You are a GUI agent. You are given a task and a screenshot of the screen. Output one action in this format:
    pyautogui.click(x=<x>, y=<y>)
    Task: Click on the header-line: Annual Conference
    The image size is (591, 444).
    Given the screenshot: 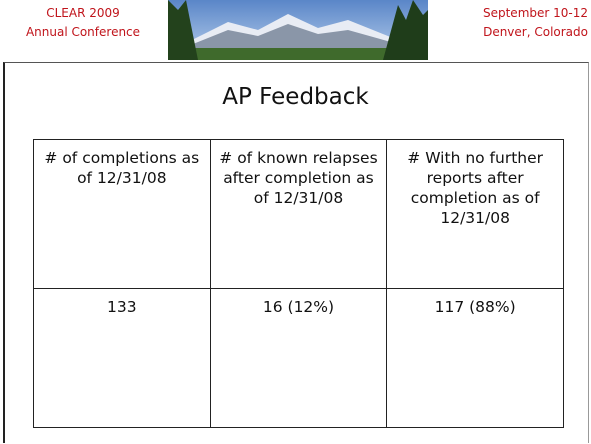 What is the action you would take?
    pyautogui.click(x=83, y=32)
    